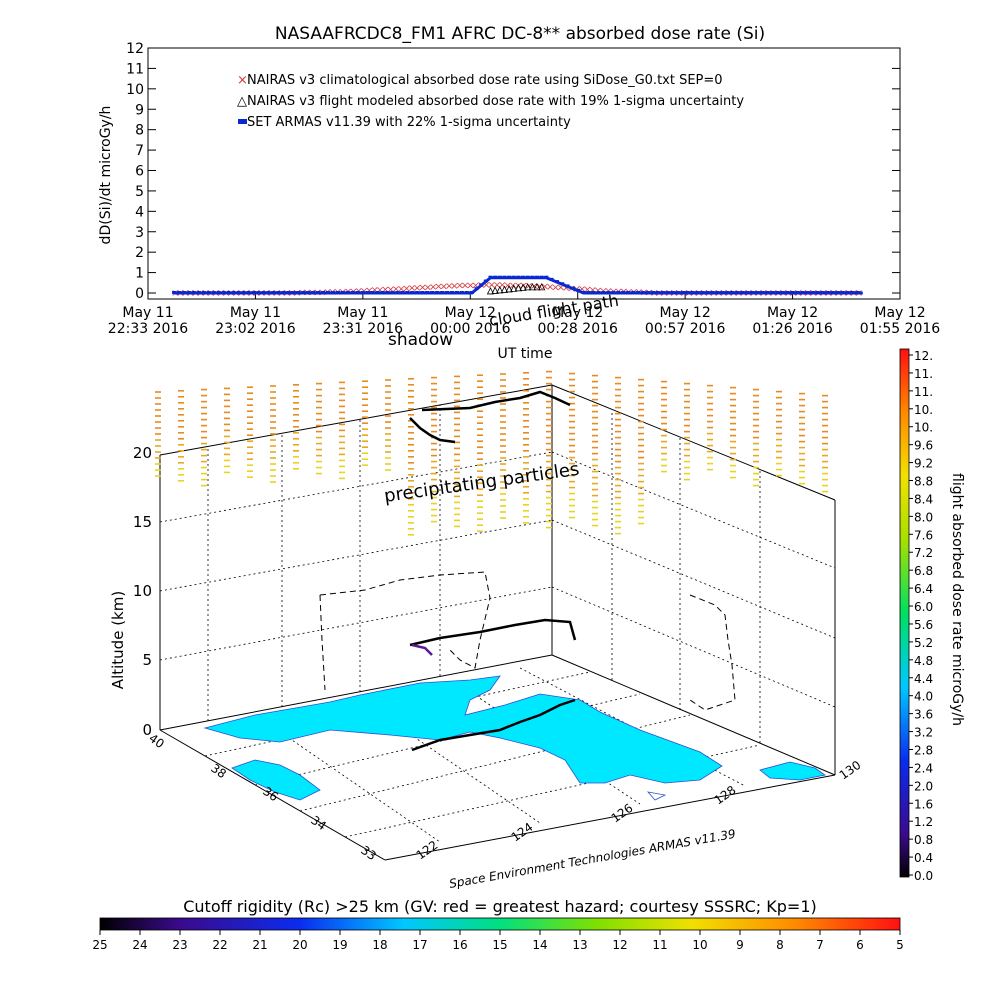  What do you see at coordinates (923, 589) in the screenshot?
I see `dose-colorbar-tick-label: 6.4` at bounding box center [923, 589].